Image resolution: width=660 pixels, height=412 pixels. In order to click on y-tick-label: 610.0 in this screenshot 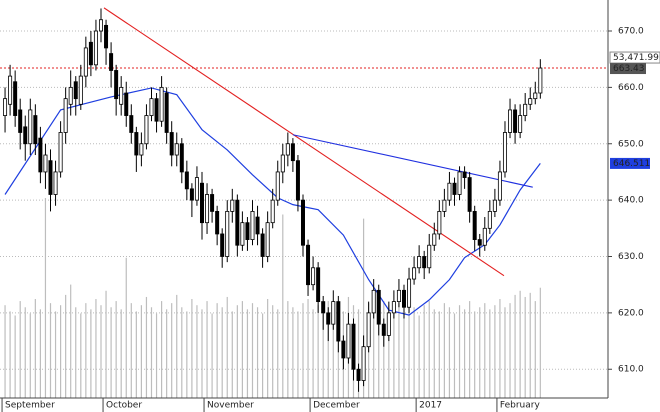, I will do `click(631, 370)`.